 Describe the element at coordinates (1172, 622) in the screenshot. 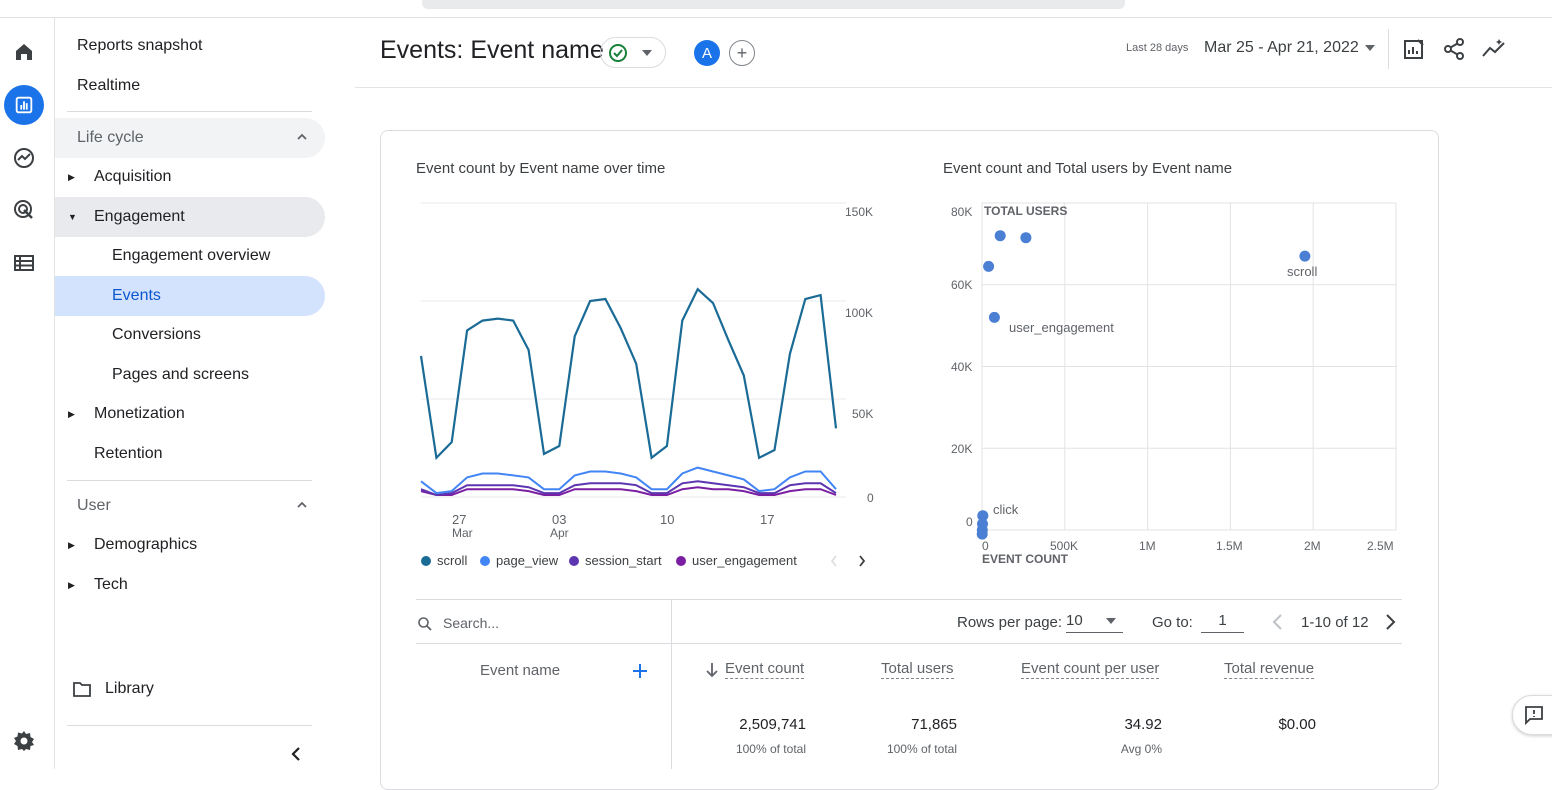

I see `go-to-label: Go to:` at that location.